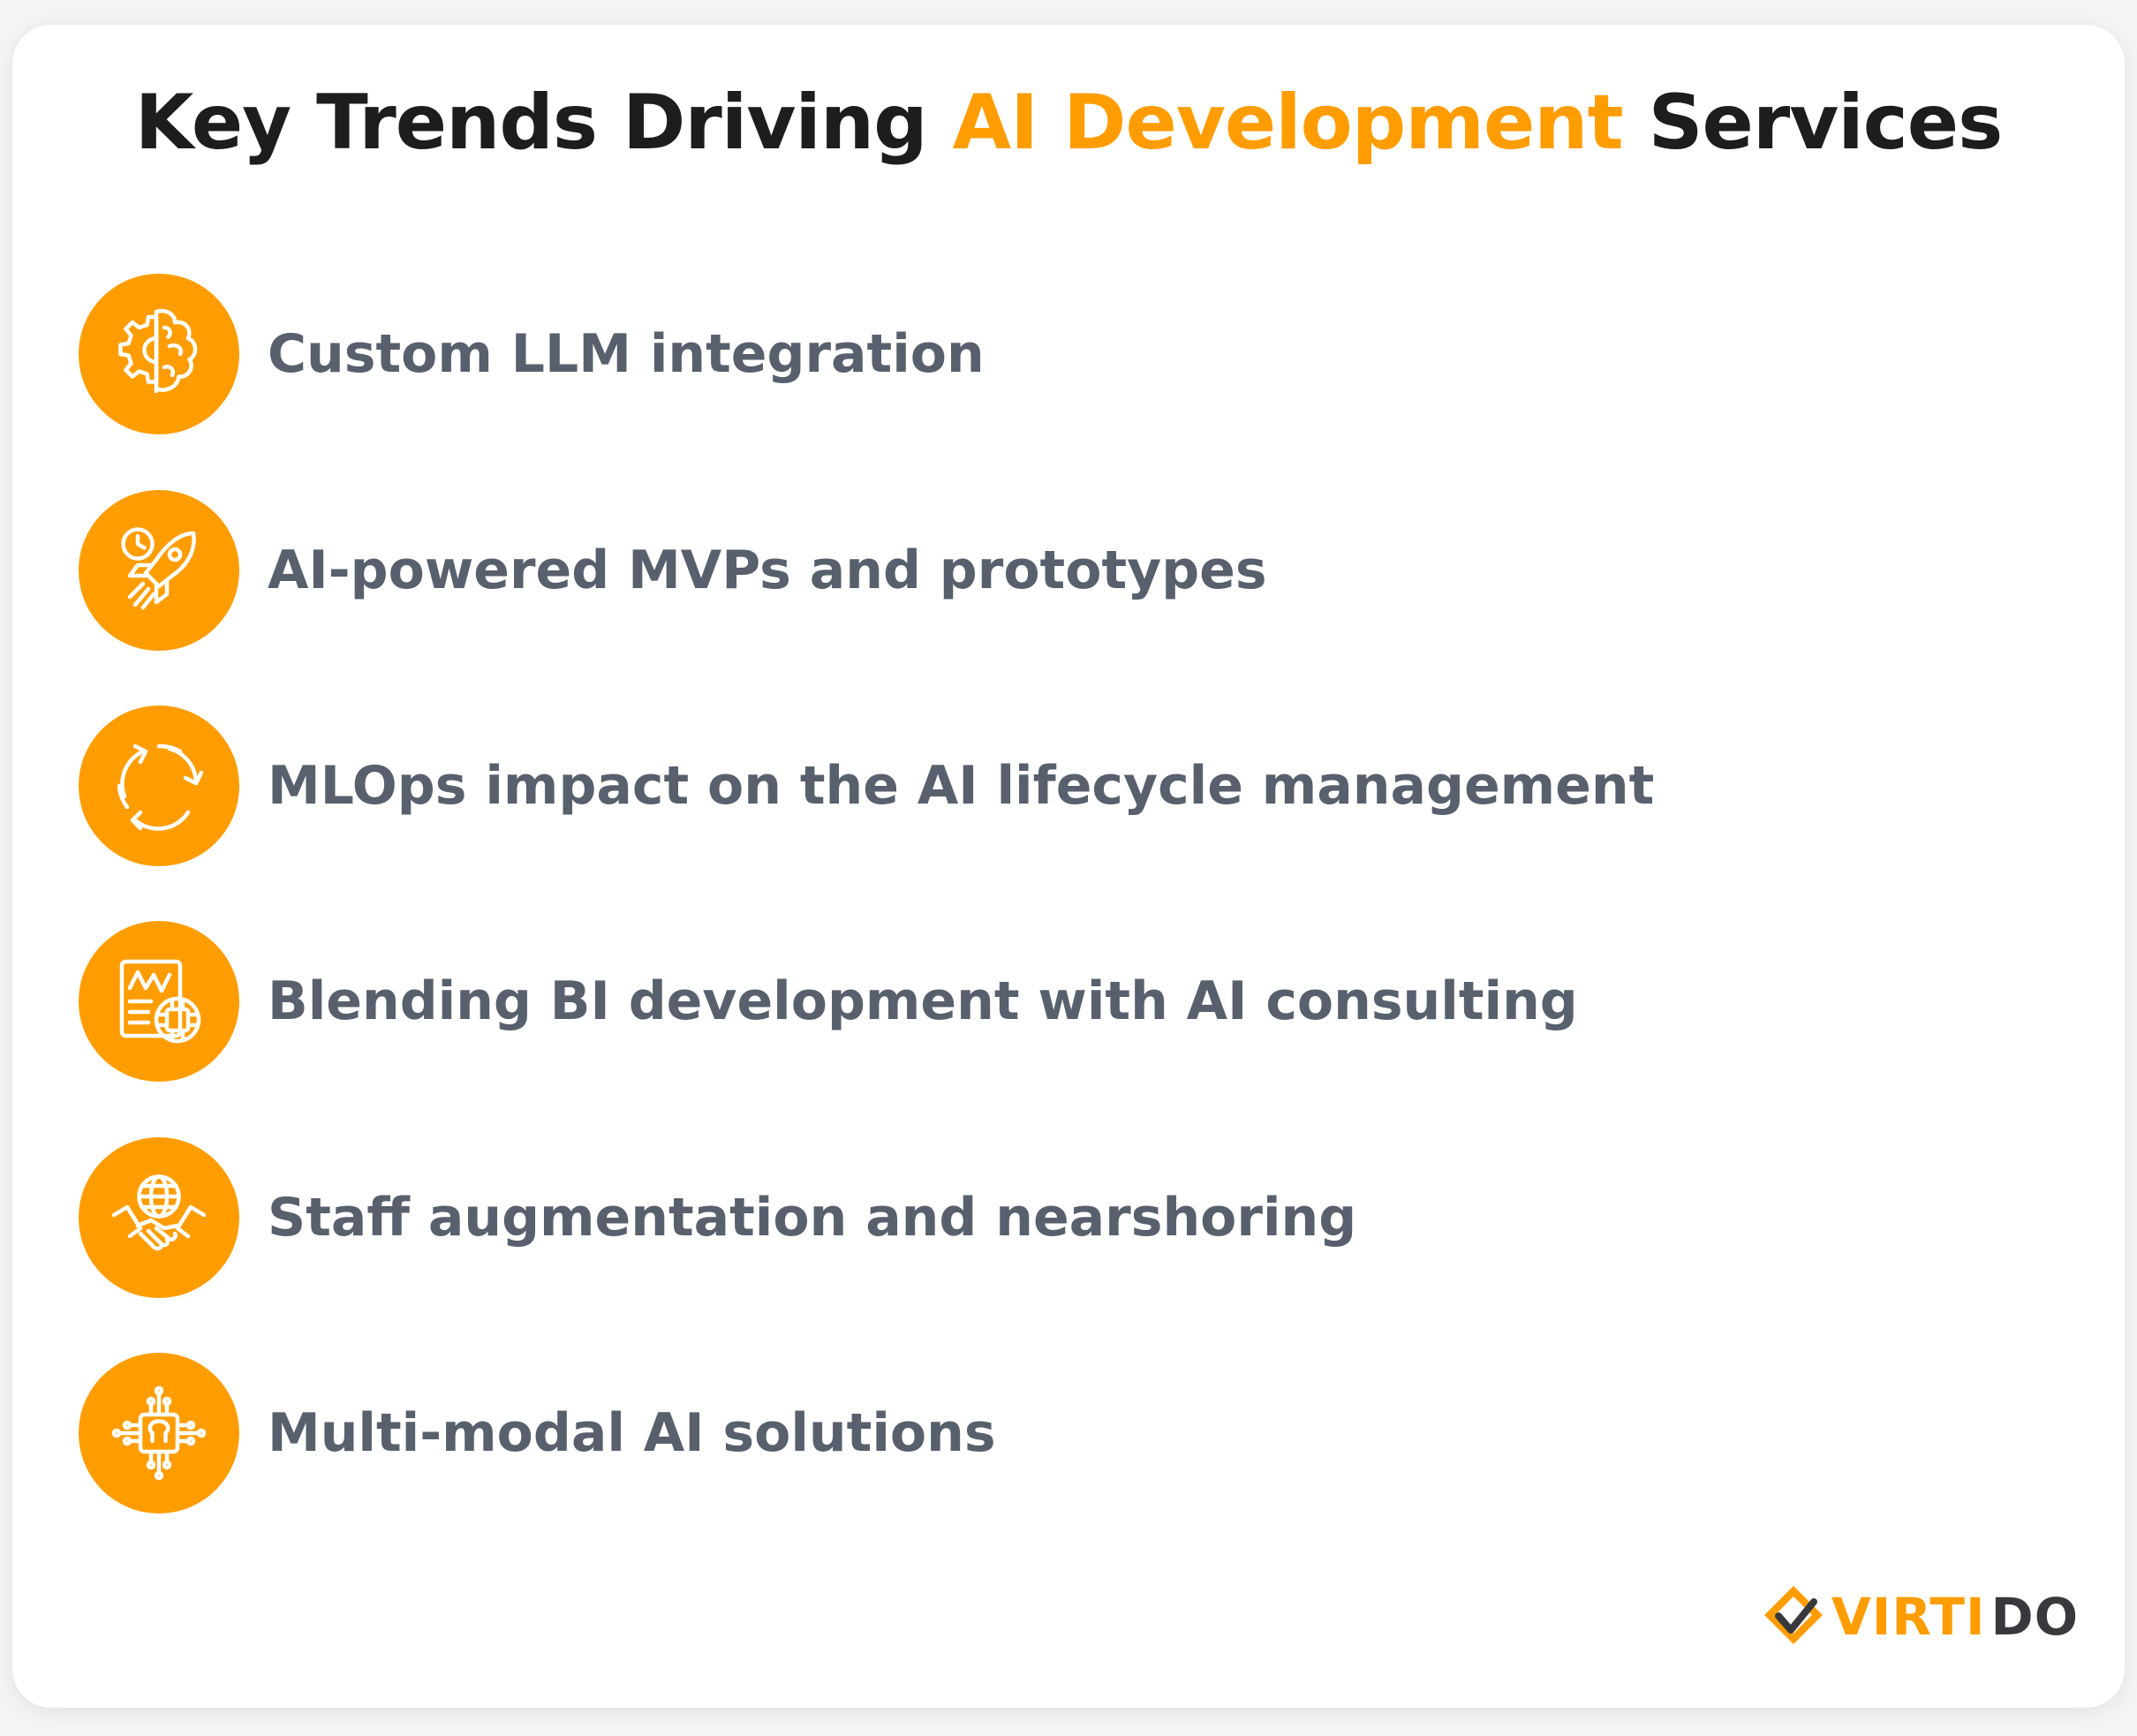  I want to click on virtido-logo: VIRTI DO, so click(1920, 1617).